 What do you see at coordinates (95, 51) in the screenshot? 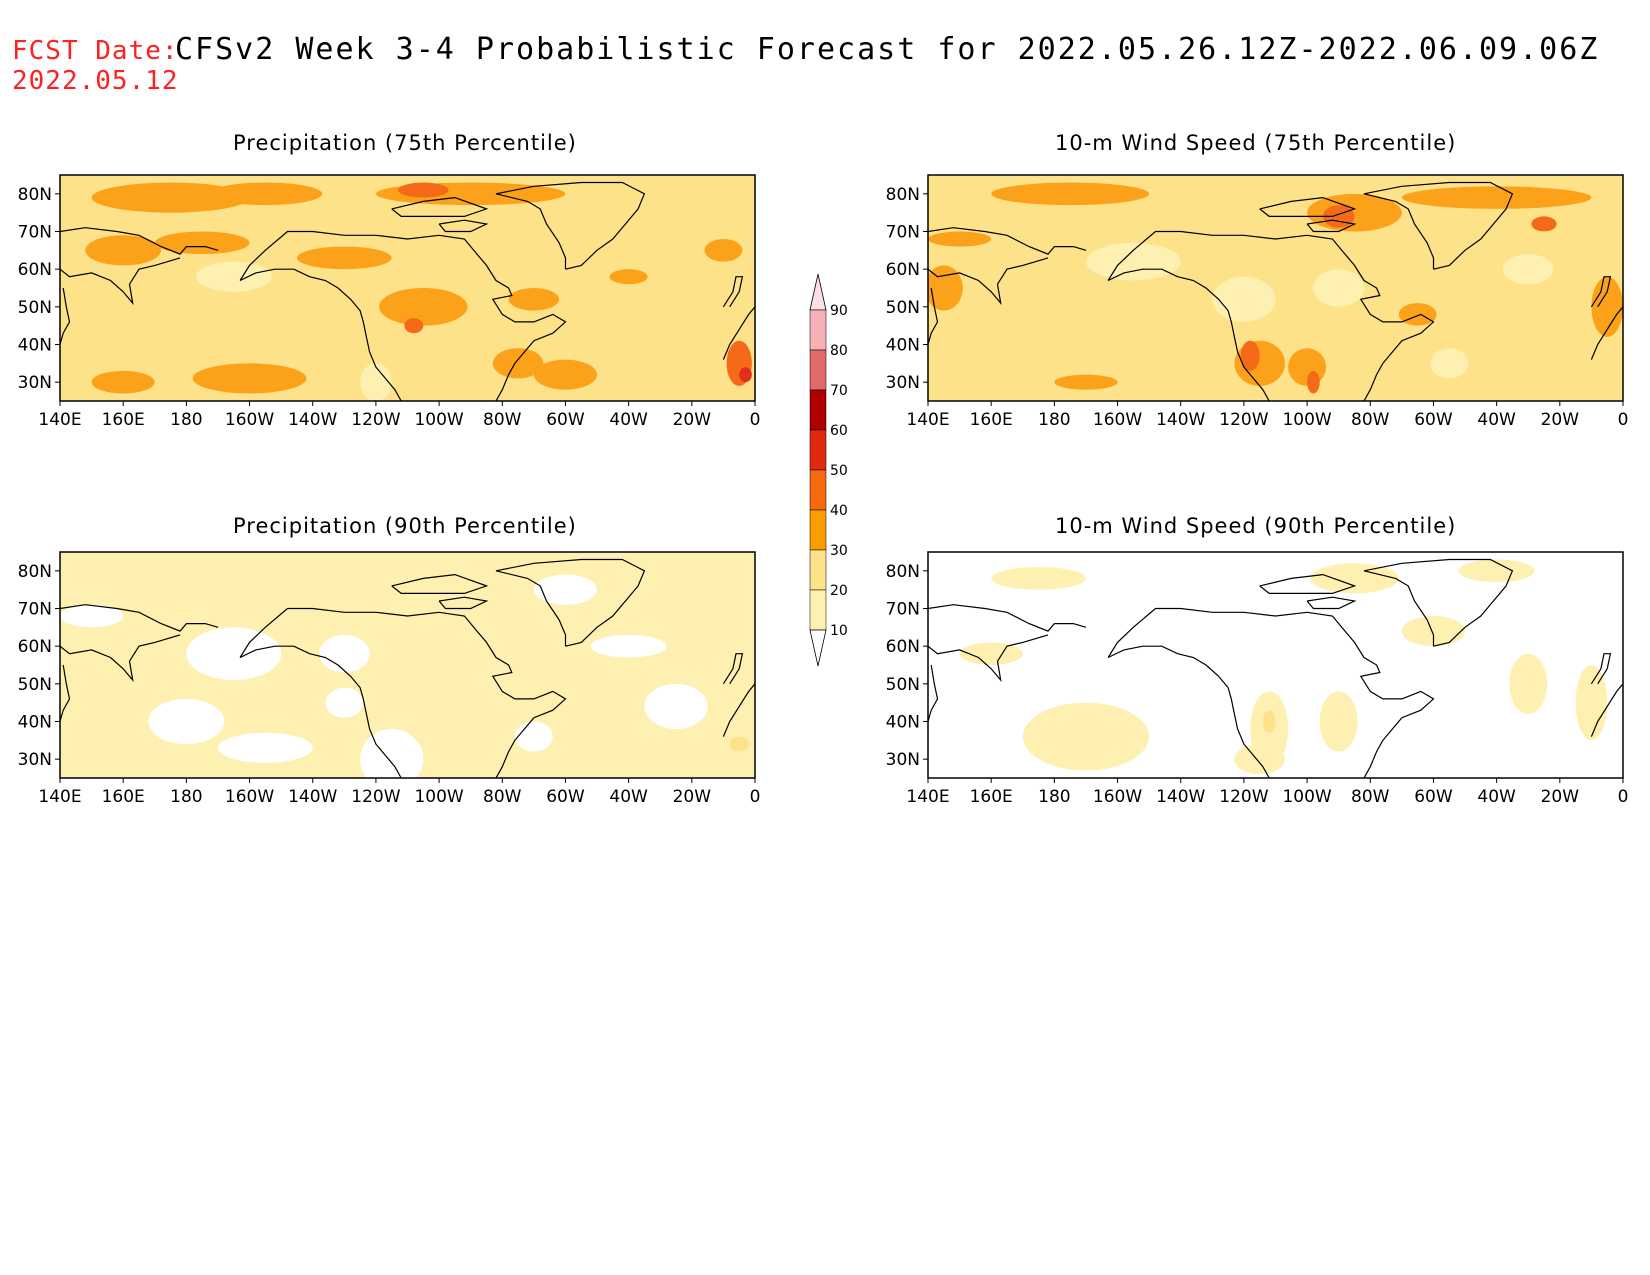
I see `fcst-date-label: FCST Date:` at bounding box center [95, 51].